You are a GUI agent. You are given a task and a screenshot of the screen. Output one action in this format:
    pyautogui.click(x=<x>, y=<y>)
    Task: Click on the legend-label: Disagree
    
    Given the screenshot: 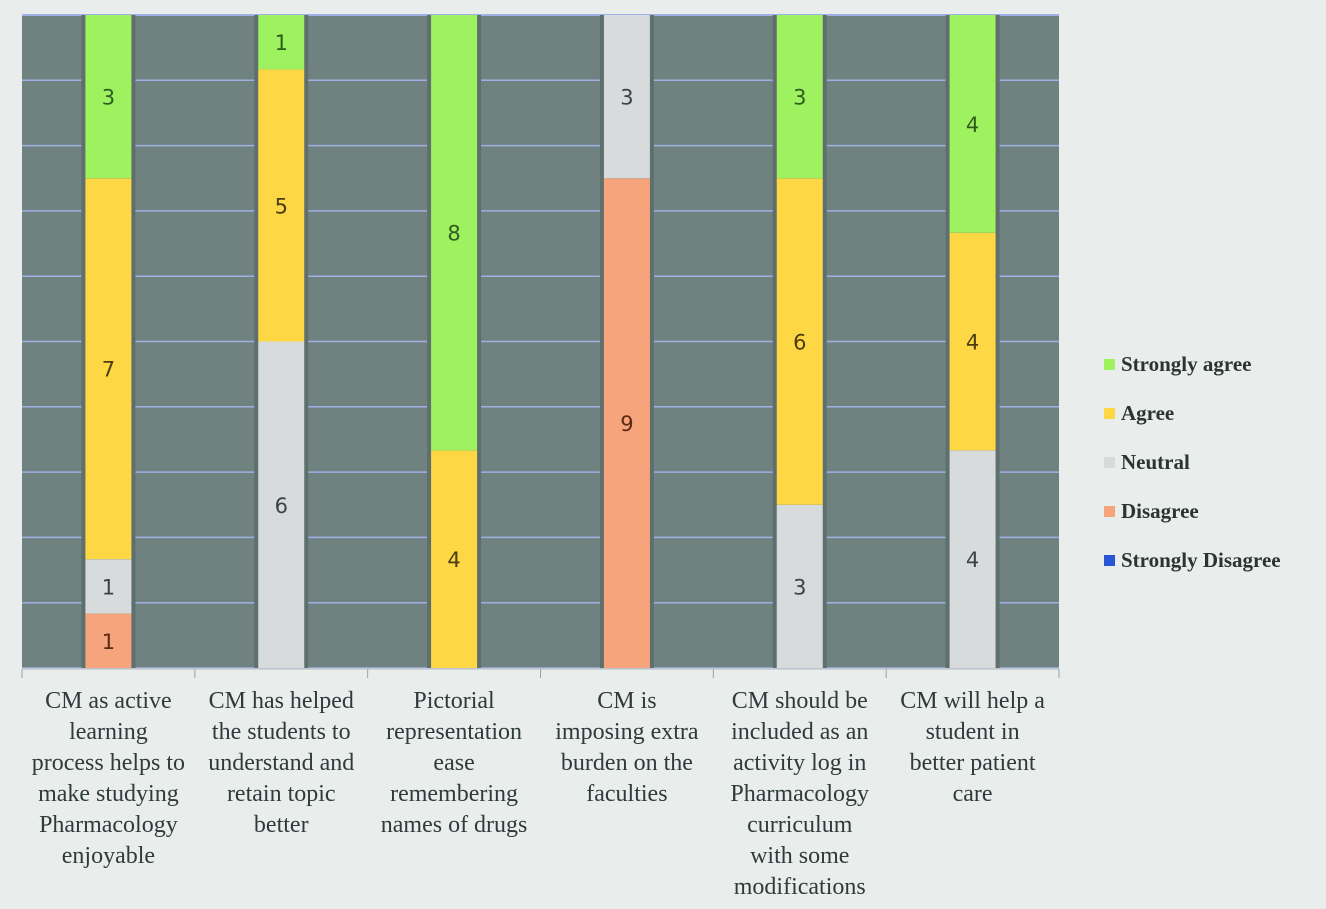 What is the action you would take?
    pyautogui.click(x=1160, y=511)
    